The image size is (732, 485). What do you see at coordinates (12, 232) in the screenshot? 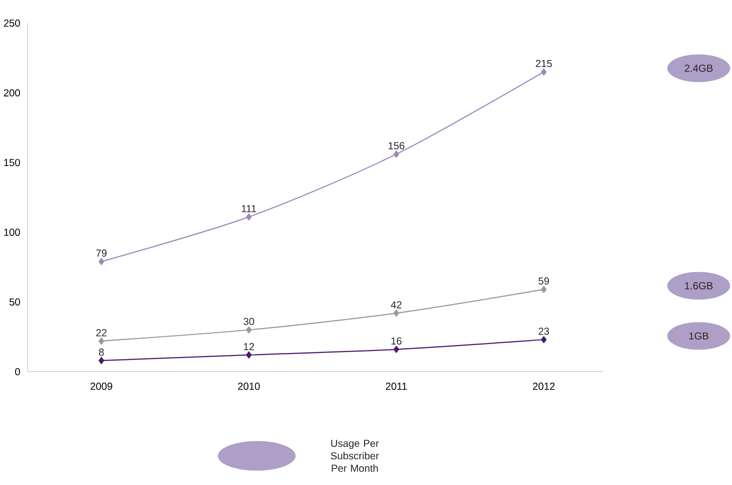
I see `y-tick-label: 100` at bounding box center [12, 232].